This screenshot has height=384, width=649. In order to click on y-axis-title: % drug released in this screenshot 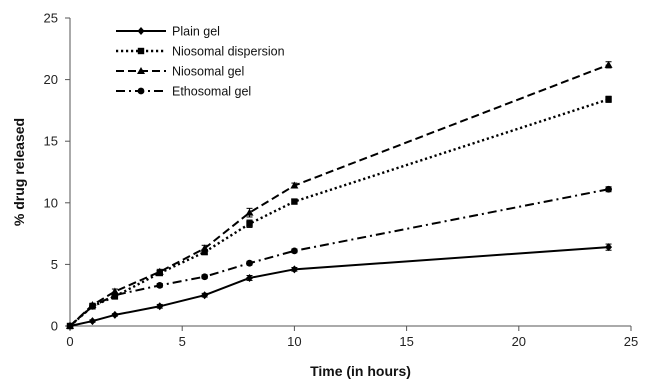, I will do `click(19, 172)`.